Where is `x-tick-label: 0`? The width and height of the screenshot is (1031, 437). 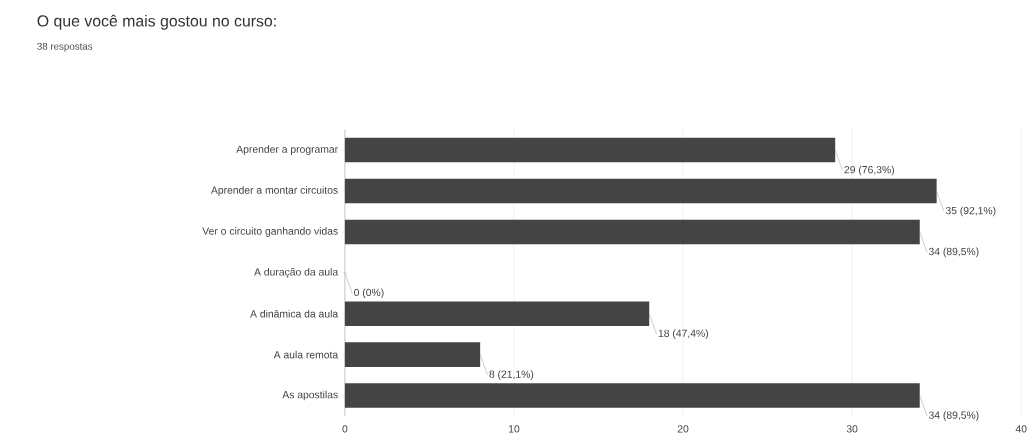 x-tick-label: 0 is located at coordinates (345, 429).